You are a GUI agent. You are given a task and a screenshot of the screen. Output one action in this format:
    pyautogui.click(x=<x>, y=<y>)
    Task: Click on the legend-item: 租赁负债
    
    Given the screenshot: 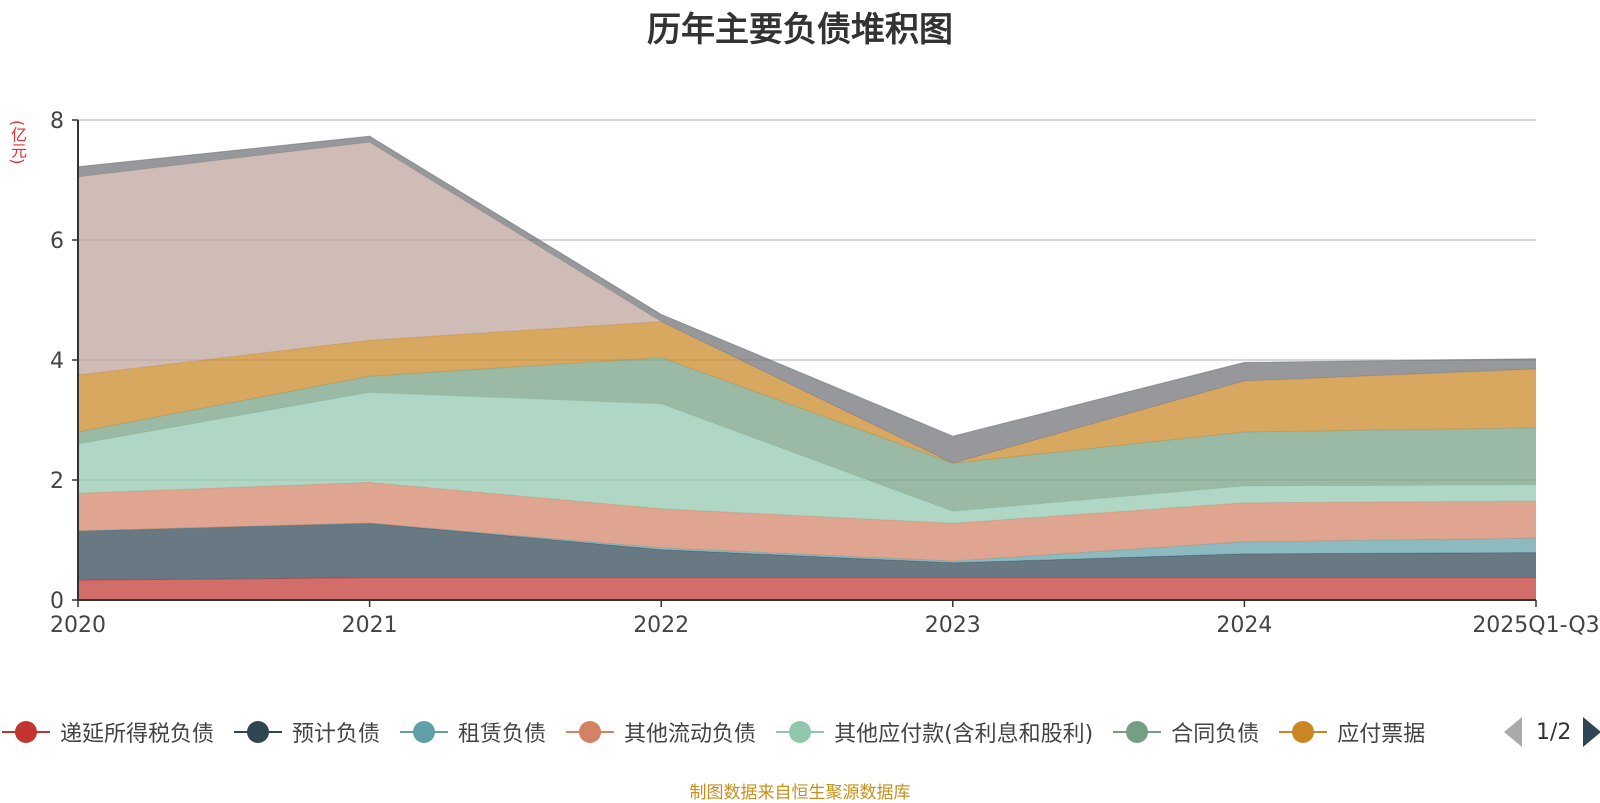 What is the action you would take?
    pyautogui.click(x=473, y=732)
    